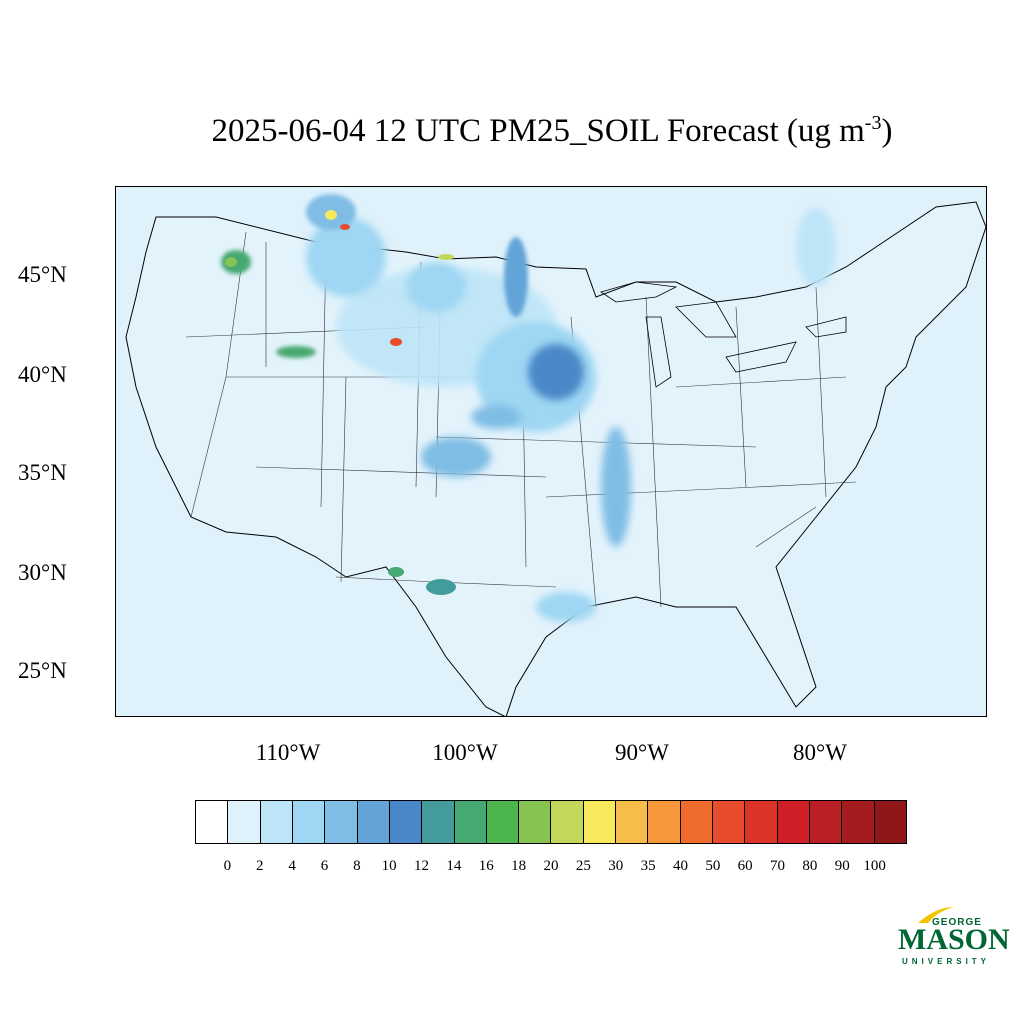 Image resolution: width=1024 pixels, height=1024 pixels. I want to click on colorbar-label-9: 18, so click(519, 866).